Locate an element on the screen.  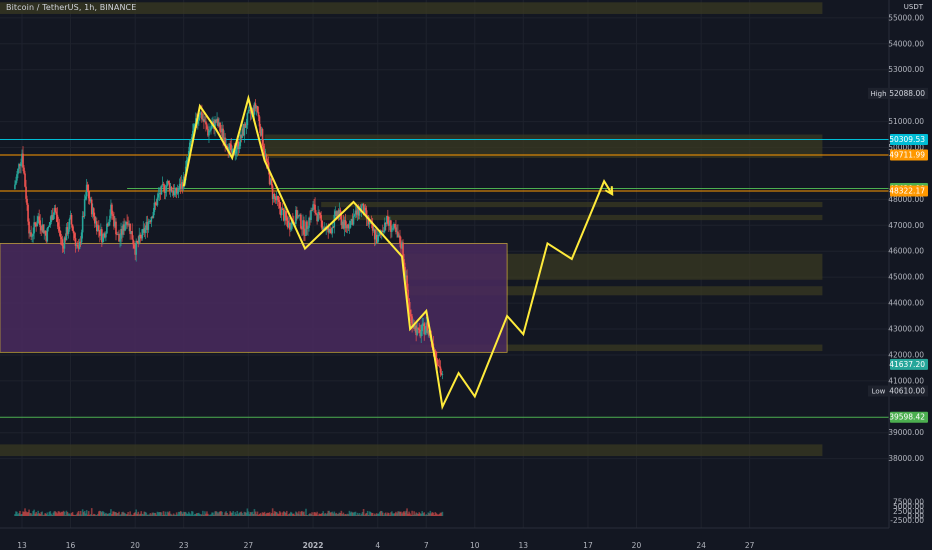
symbol-title: Bitcoin / TetherUS, 1h, BINANCE is located at coordinates (71, 7).